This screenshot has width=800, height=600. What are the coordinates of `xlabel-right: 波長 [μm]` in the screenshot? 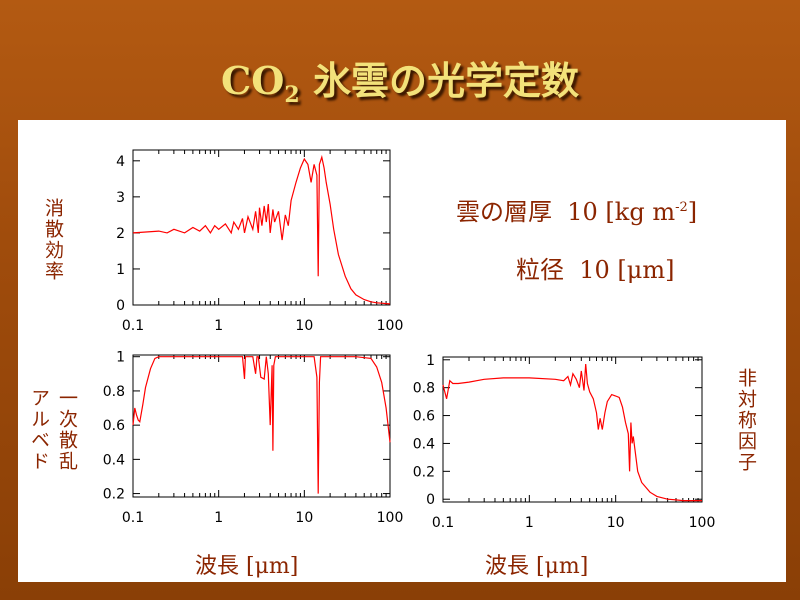 It's located at (537, 566).